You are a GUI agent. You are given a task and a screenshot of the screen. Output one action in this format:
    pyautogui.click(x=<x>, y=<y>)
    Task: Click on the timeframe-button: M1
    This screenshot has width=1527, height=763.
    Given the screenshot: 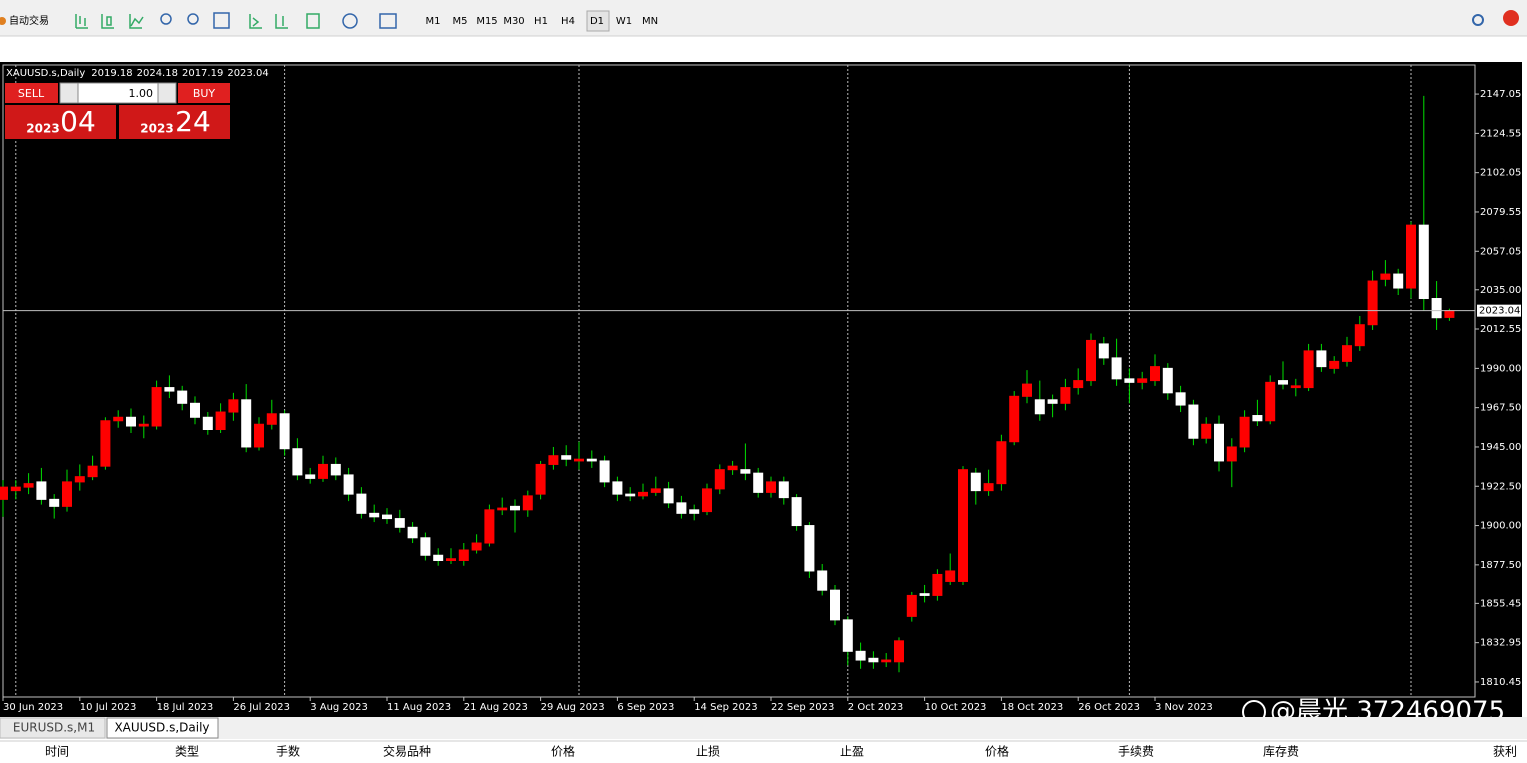 What is the action you would take?
    pyautogui.click(x=433, y=21)
    